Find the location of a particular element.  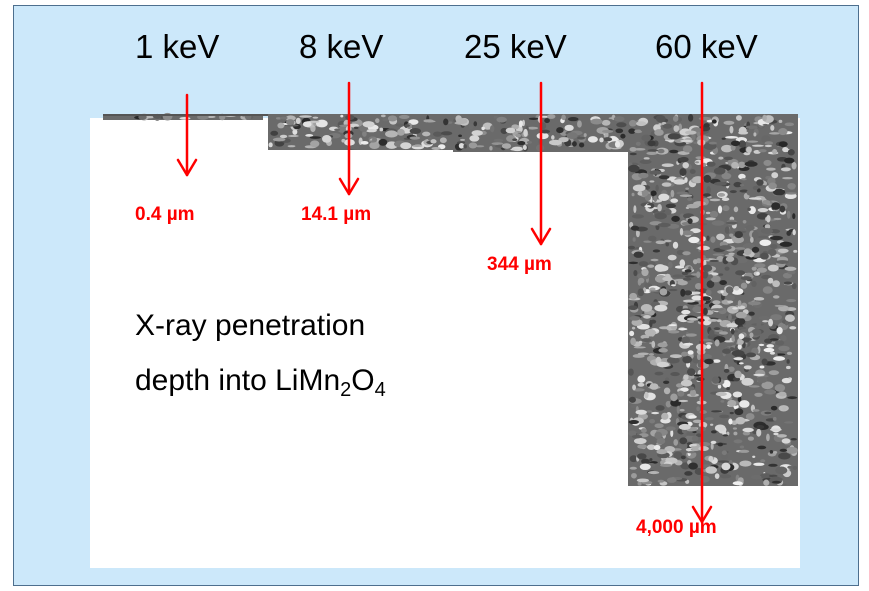

caption-line-2: depth into LiMn2O4 is located at coordinates (260, 382).